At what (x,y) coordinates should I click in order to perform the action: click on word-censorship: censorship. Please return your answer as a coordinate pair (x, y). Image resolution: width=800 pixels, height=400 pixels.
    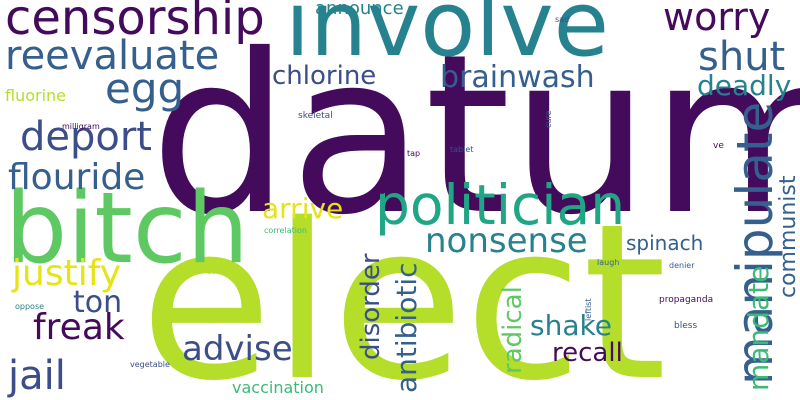
    Looking at the image, I should click on (135, 23).